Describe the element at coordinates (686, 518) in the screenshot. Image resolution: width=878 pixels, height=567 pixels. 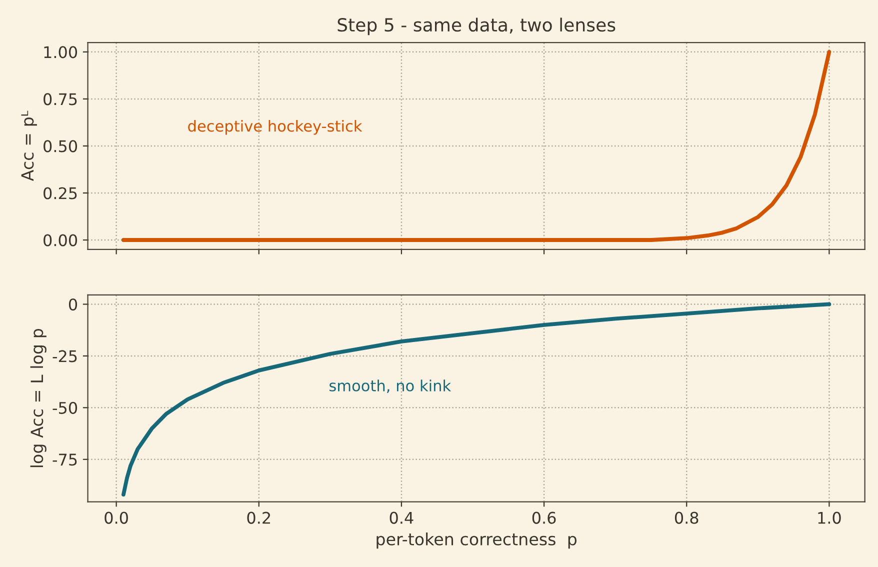
I see `x-tick-label: 0.8` at that location.